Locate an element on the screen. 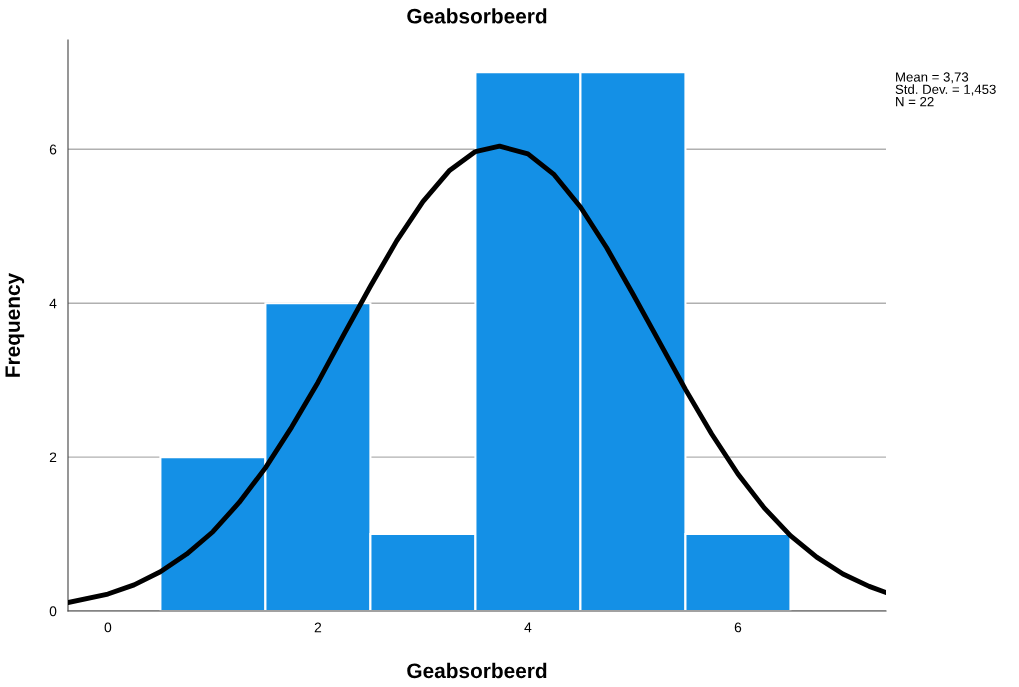  x-tick-label: 0 is located at coordinates (108, 627).